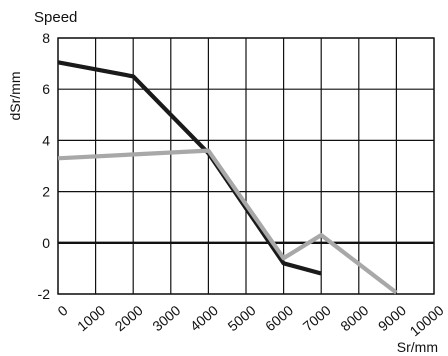 The height and width of the screenshot is (356, 448). What do you see at coordinates (166, 318) in the screenshot?
I see `x-tick-label: 3000` at bounding box center [166, 318].